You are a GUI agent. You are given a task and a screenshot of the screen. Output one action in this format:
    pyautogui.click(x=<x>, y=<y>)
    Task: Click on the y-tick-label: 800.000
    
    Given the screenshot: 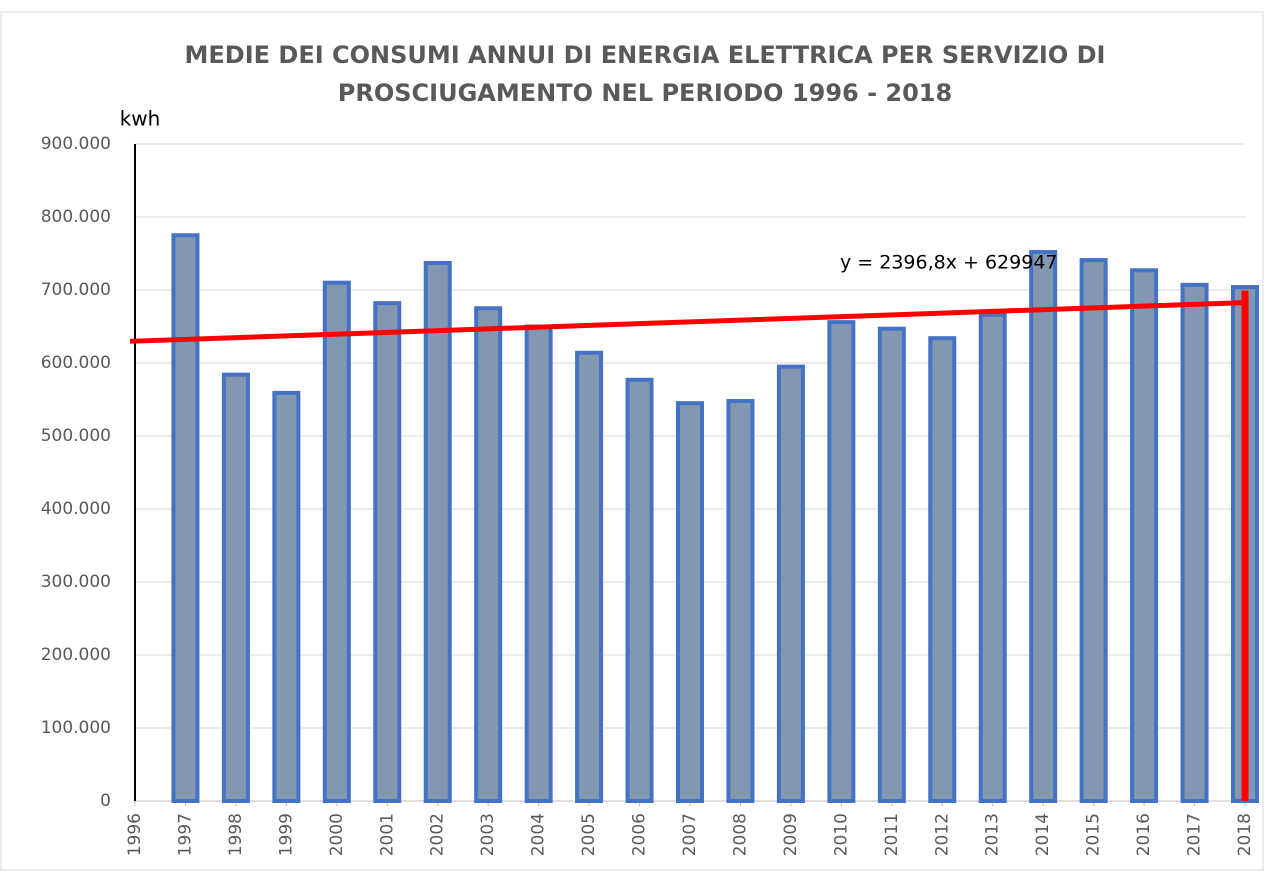 What is the action you would take?
    pyautogui.click(x=76, y=217)
    